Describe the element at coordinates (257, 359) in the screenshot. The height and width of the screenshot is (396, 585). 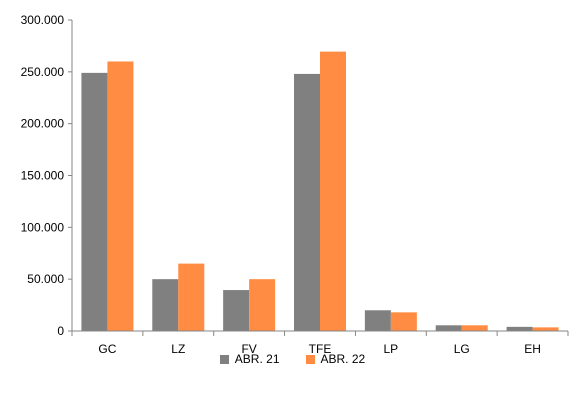
I see `legend-label-abr-21: ABR. 21` at that location.